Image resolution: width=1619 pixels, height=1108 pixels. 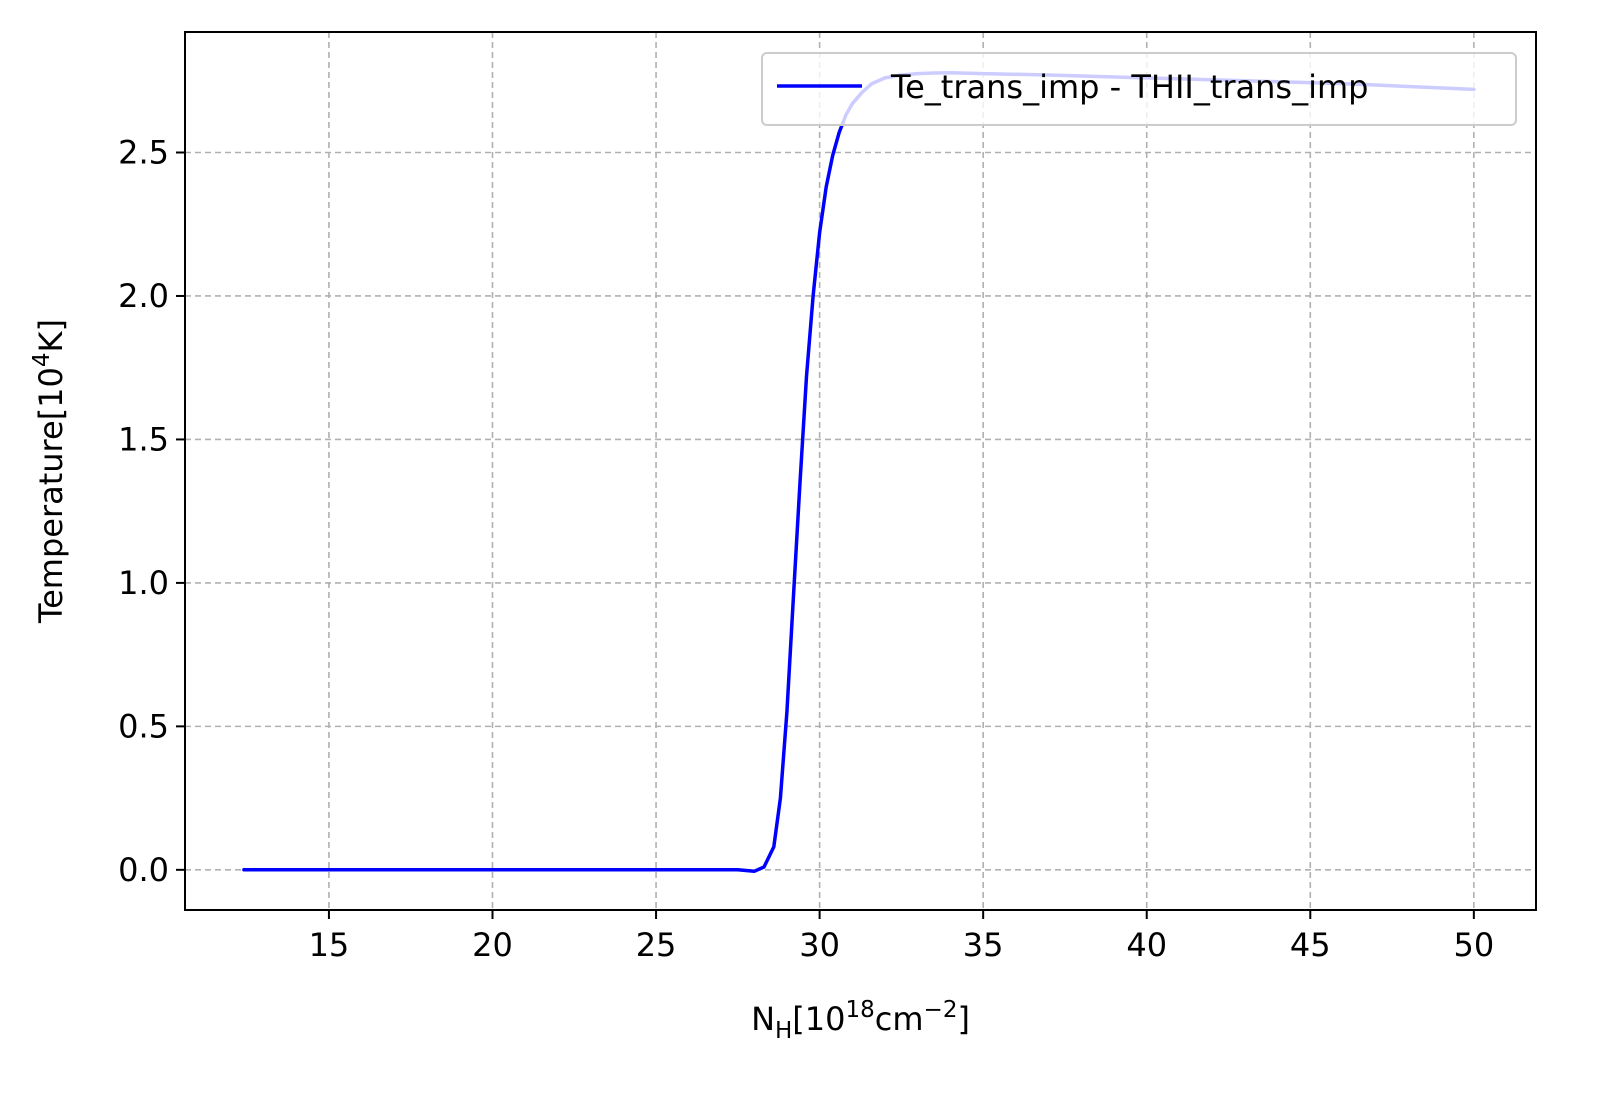 I want to click on x-label-unit: cm, so click(x=899, y=1019).